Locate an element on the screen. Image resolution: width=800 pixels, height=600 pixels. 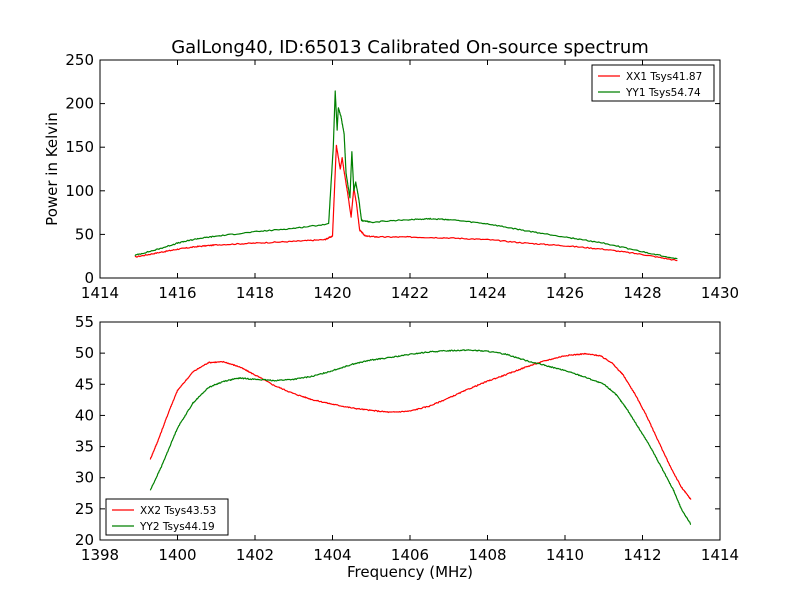
x-tick-label: 1406 is located at coordinates (410, 555).